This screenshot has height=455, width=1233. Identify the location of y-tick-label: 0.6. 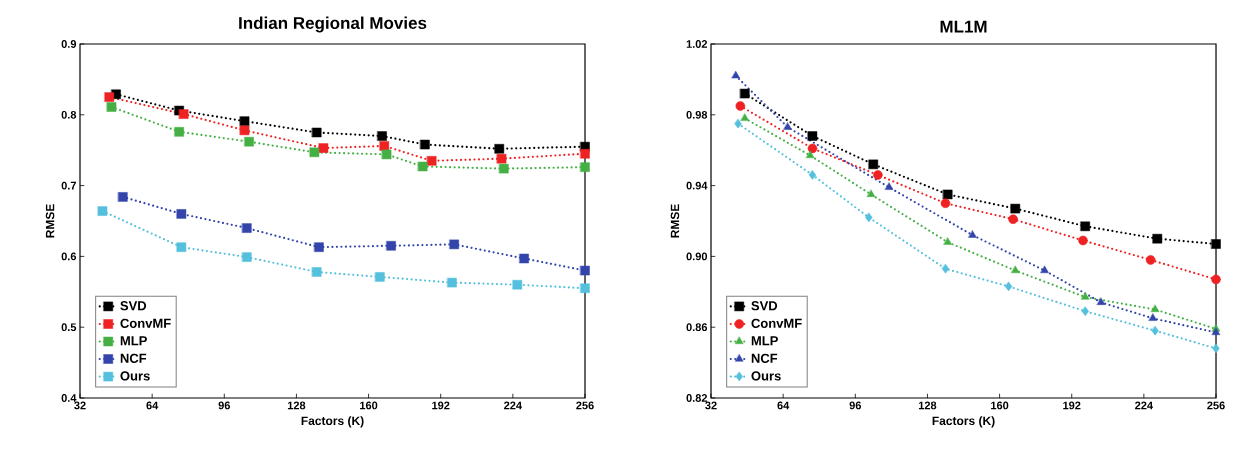
(69, 256).